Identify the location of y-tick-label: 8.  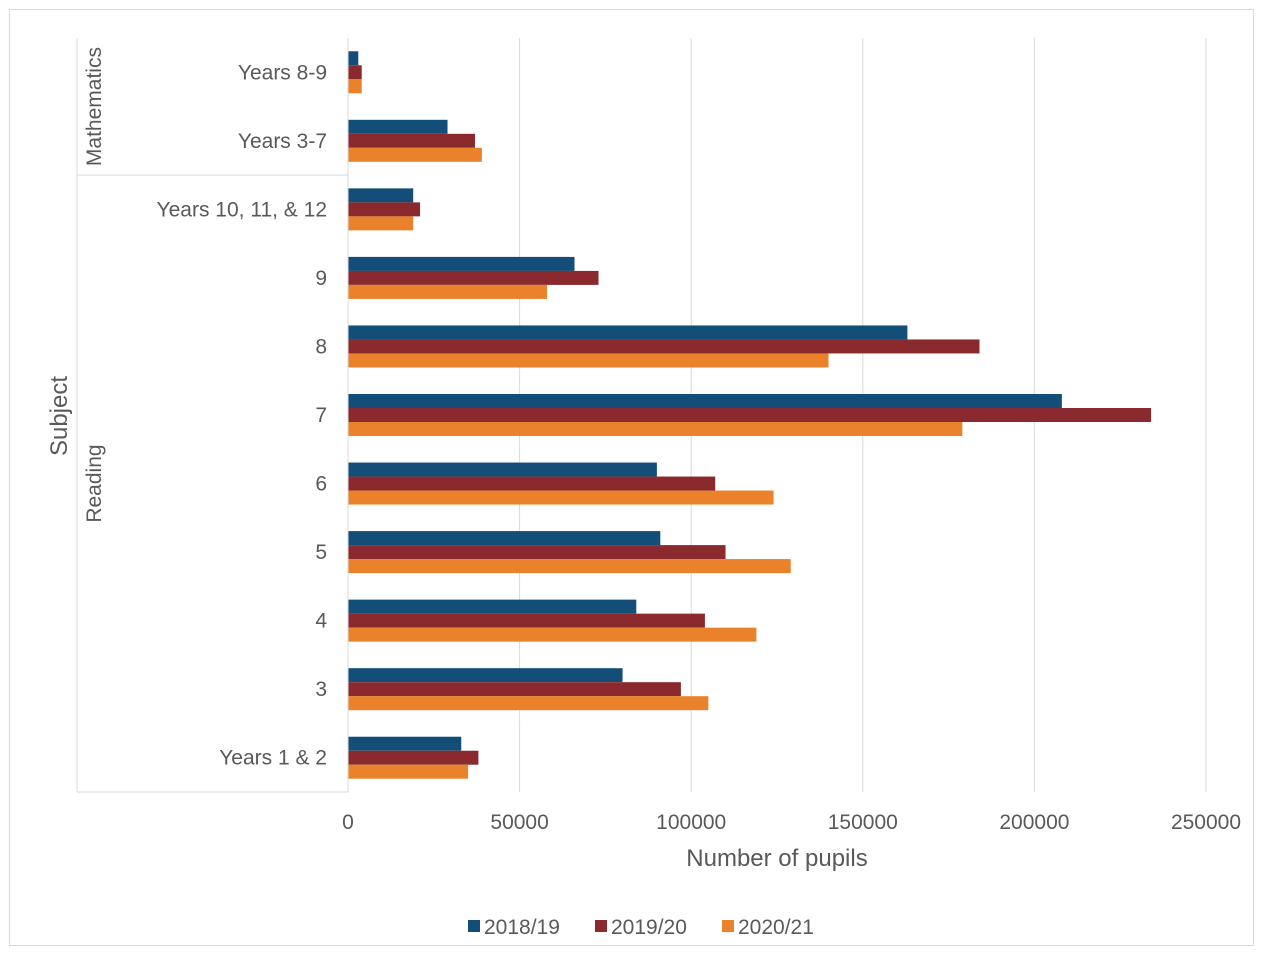
(321, 346).